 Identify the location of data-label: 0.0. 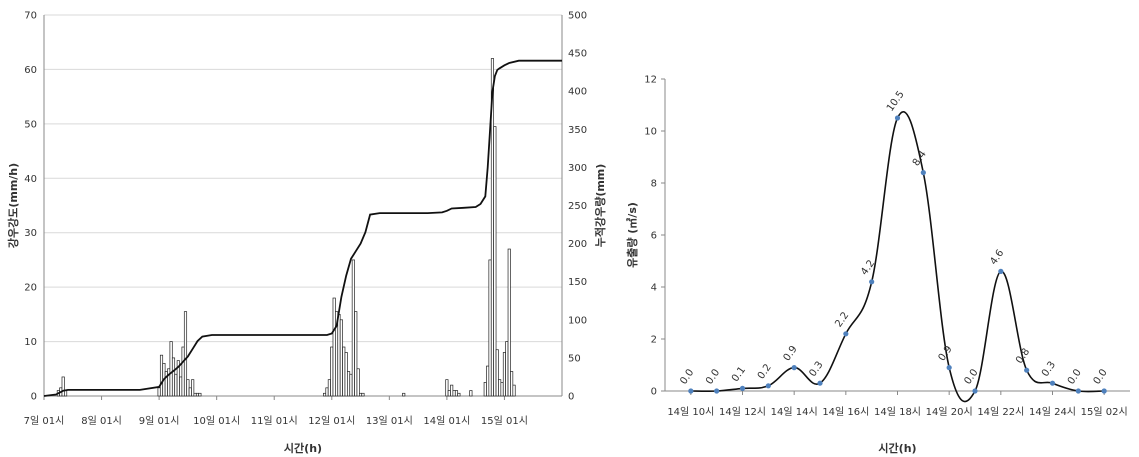
(1075, 376).